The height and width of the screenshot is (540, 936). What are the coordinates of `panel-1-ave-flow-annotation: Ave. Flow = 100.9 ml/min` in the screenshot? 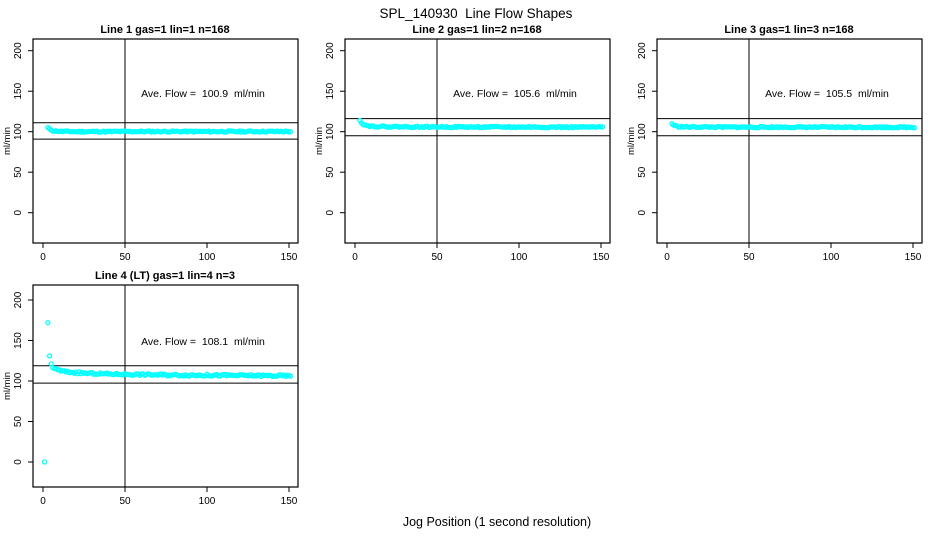 It's located at (203, 94).